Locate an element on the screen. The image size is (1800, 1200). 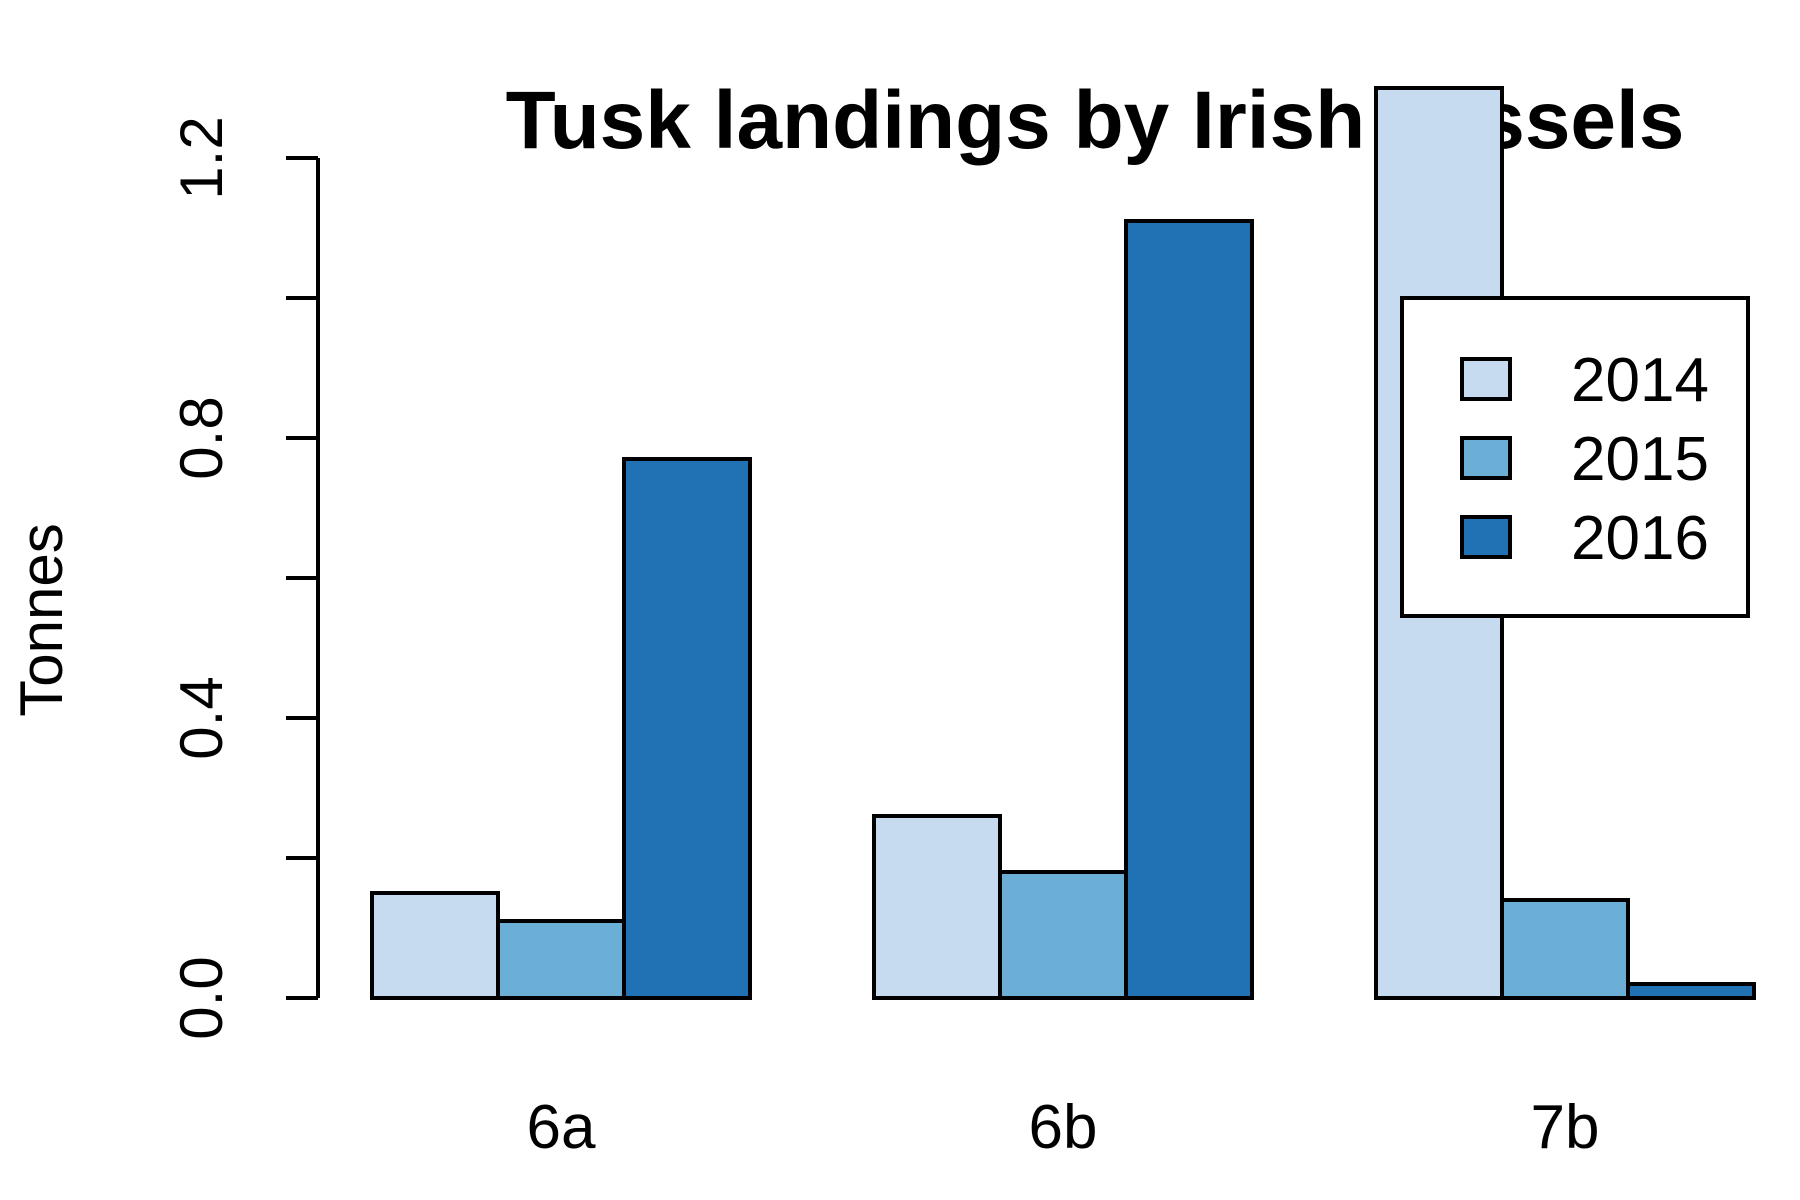
y-tick-label: 0.4 is located at coordinates (201, 717).